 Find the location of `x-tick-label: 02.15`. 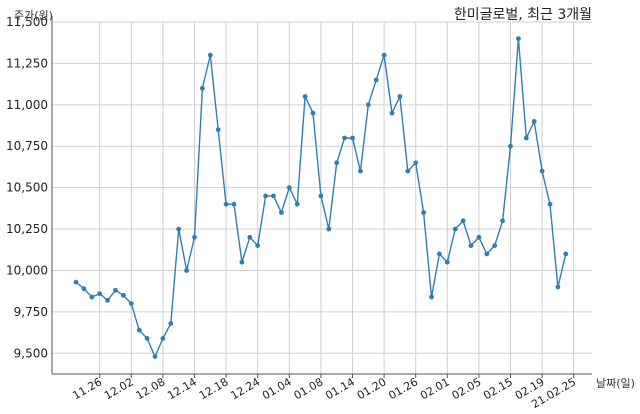

x-tick-label: 02.15 is located at coordinates (498, 388).